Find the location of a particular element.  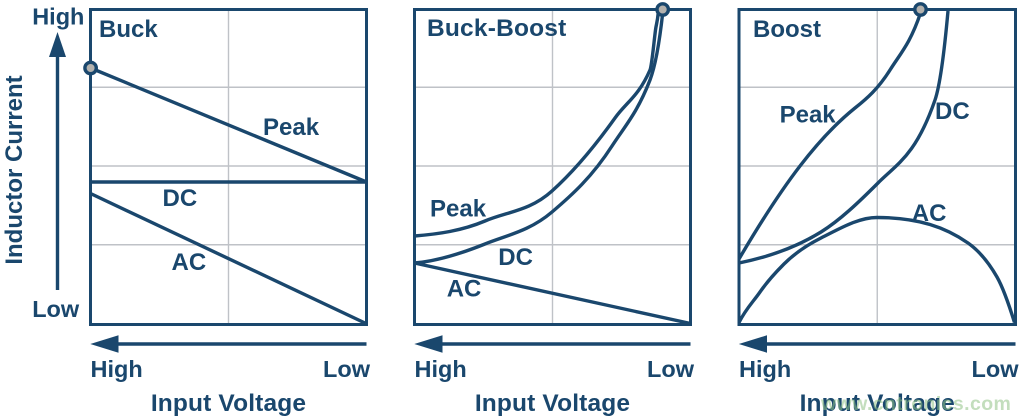

svg-text: Buck is located at coordinates (128, 29).